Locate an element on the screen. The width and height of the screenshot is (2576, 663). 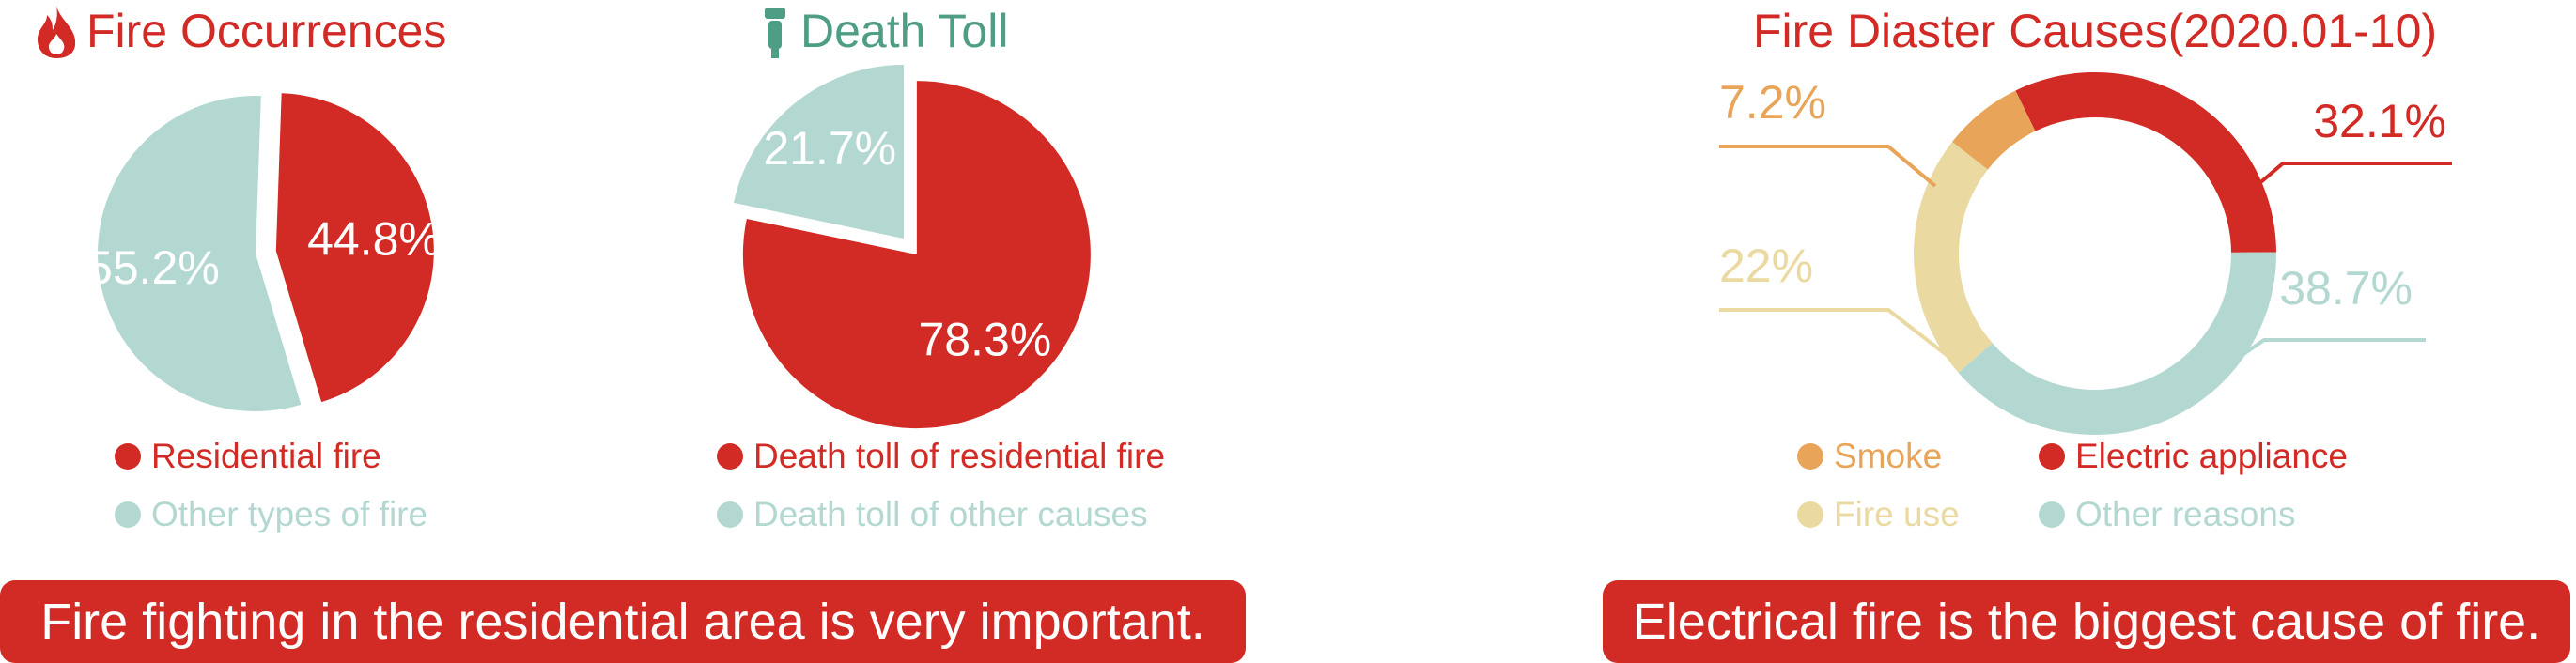
legend-label: Fire use is located at coordinates (1897, 514).